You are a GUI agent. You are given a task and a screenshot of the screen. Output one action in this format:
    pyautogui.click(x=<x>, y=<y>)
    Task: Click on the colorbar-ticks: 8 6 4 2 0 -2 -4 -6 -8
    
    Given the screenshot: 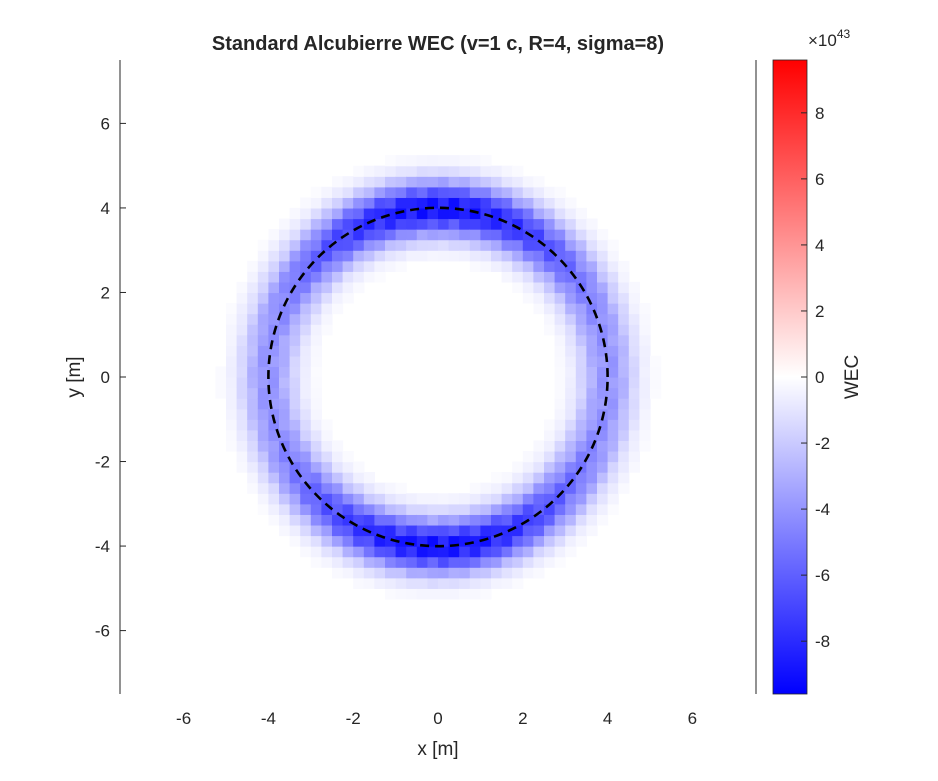 What is the action you would take?
    pyautogui.click(x=815, y=377)
    